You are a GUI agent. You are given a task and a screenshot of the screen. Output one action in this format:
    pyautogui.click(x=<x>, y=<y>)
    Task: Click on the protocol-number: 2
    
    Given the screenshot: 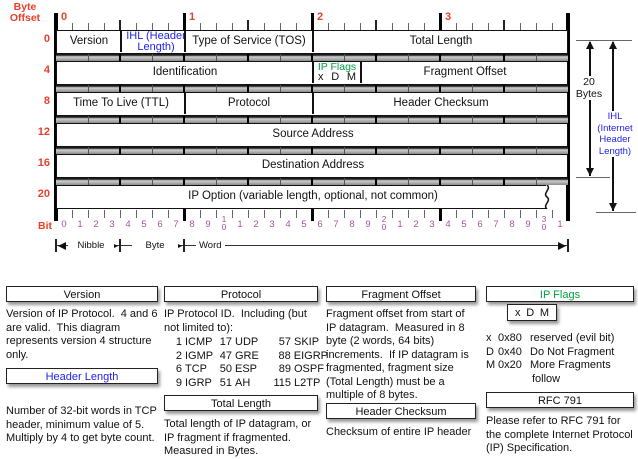 What is the action you would take?
    pyautogui.click(x=178, y=355)
    